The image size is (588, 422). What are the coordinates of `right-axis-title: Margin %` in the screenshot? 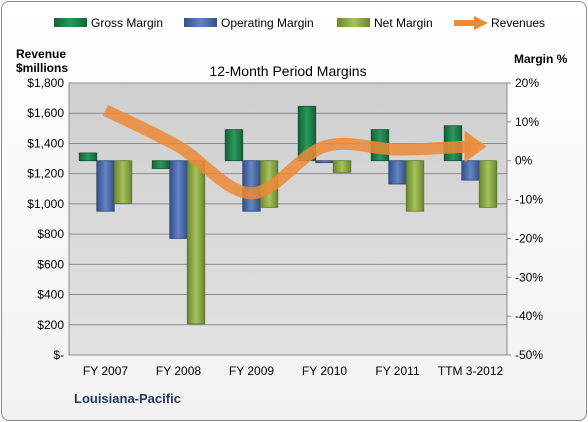 It's located at (541, 59).